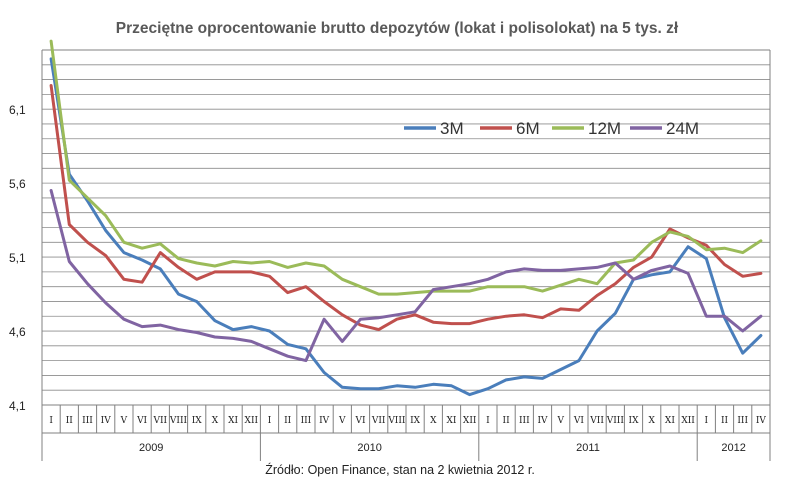 Image resolution: width=788 pixels, height=492 pixels. What do you see at coordinates (528, 128) in the screenshot?
I see `legend-label-6m: 6M` at bounding box center [528, 128].